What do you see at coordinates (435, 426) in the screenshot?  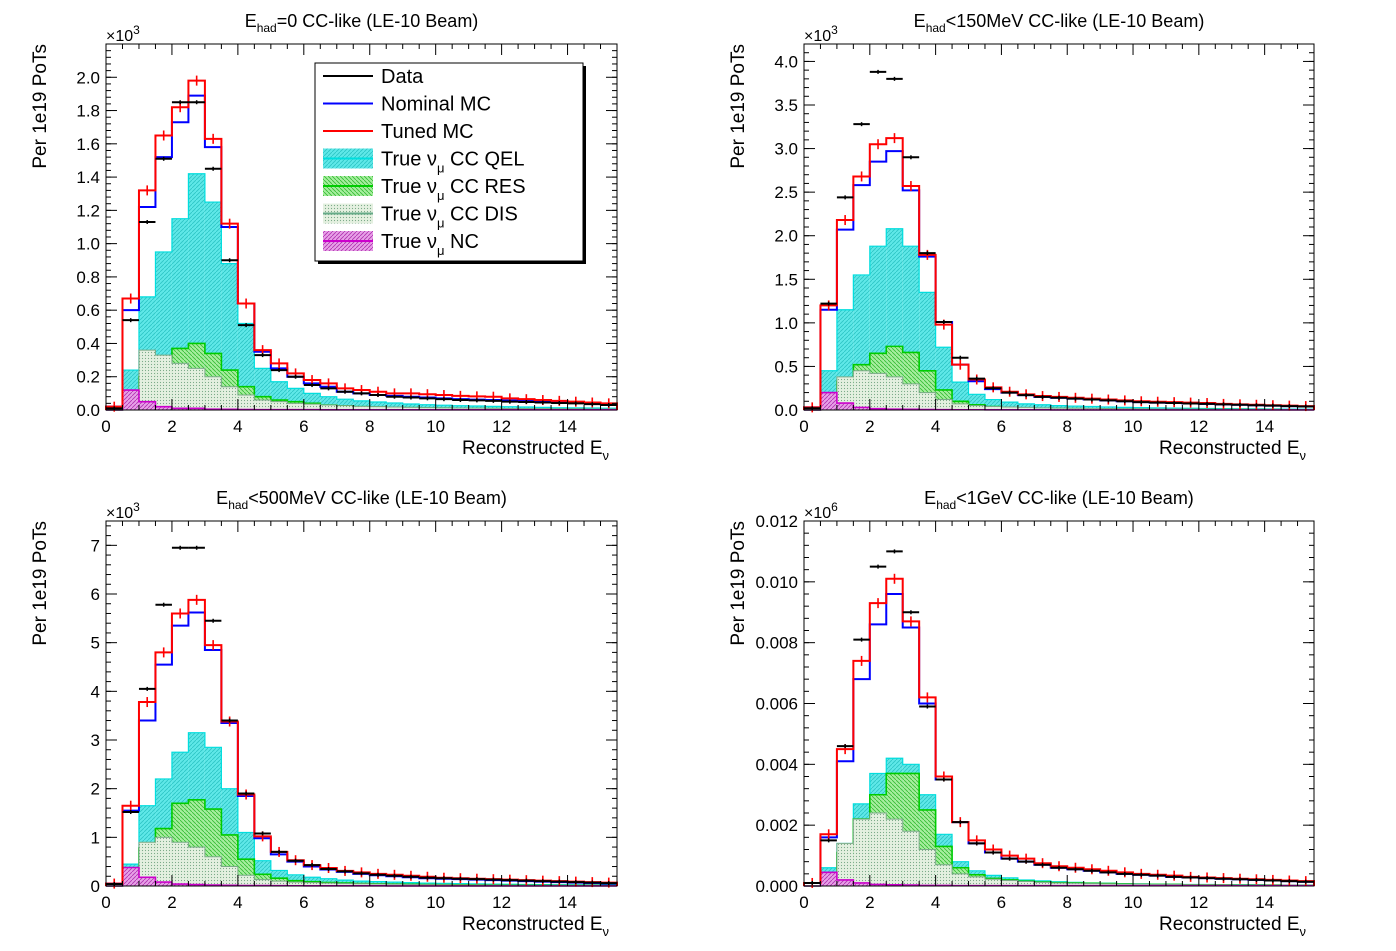 I see `x-tick-label: 10` at bounding box center [435, 426].